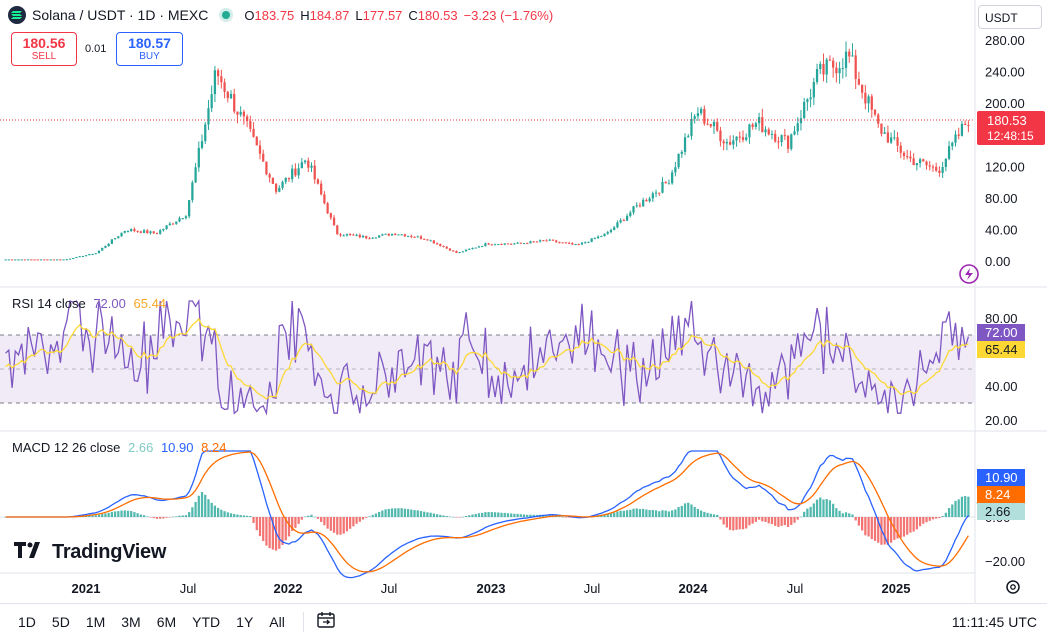 This screenshot has width=1047, height=639. Describe the element at coordinates (245, 621) in the screenshot. I see `range-1y: 1Y` at that location.